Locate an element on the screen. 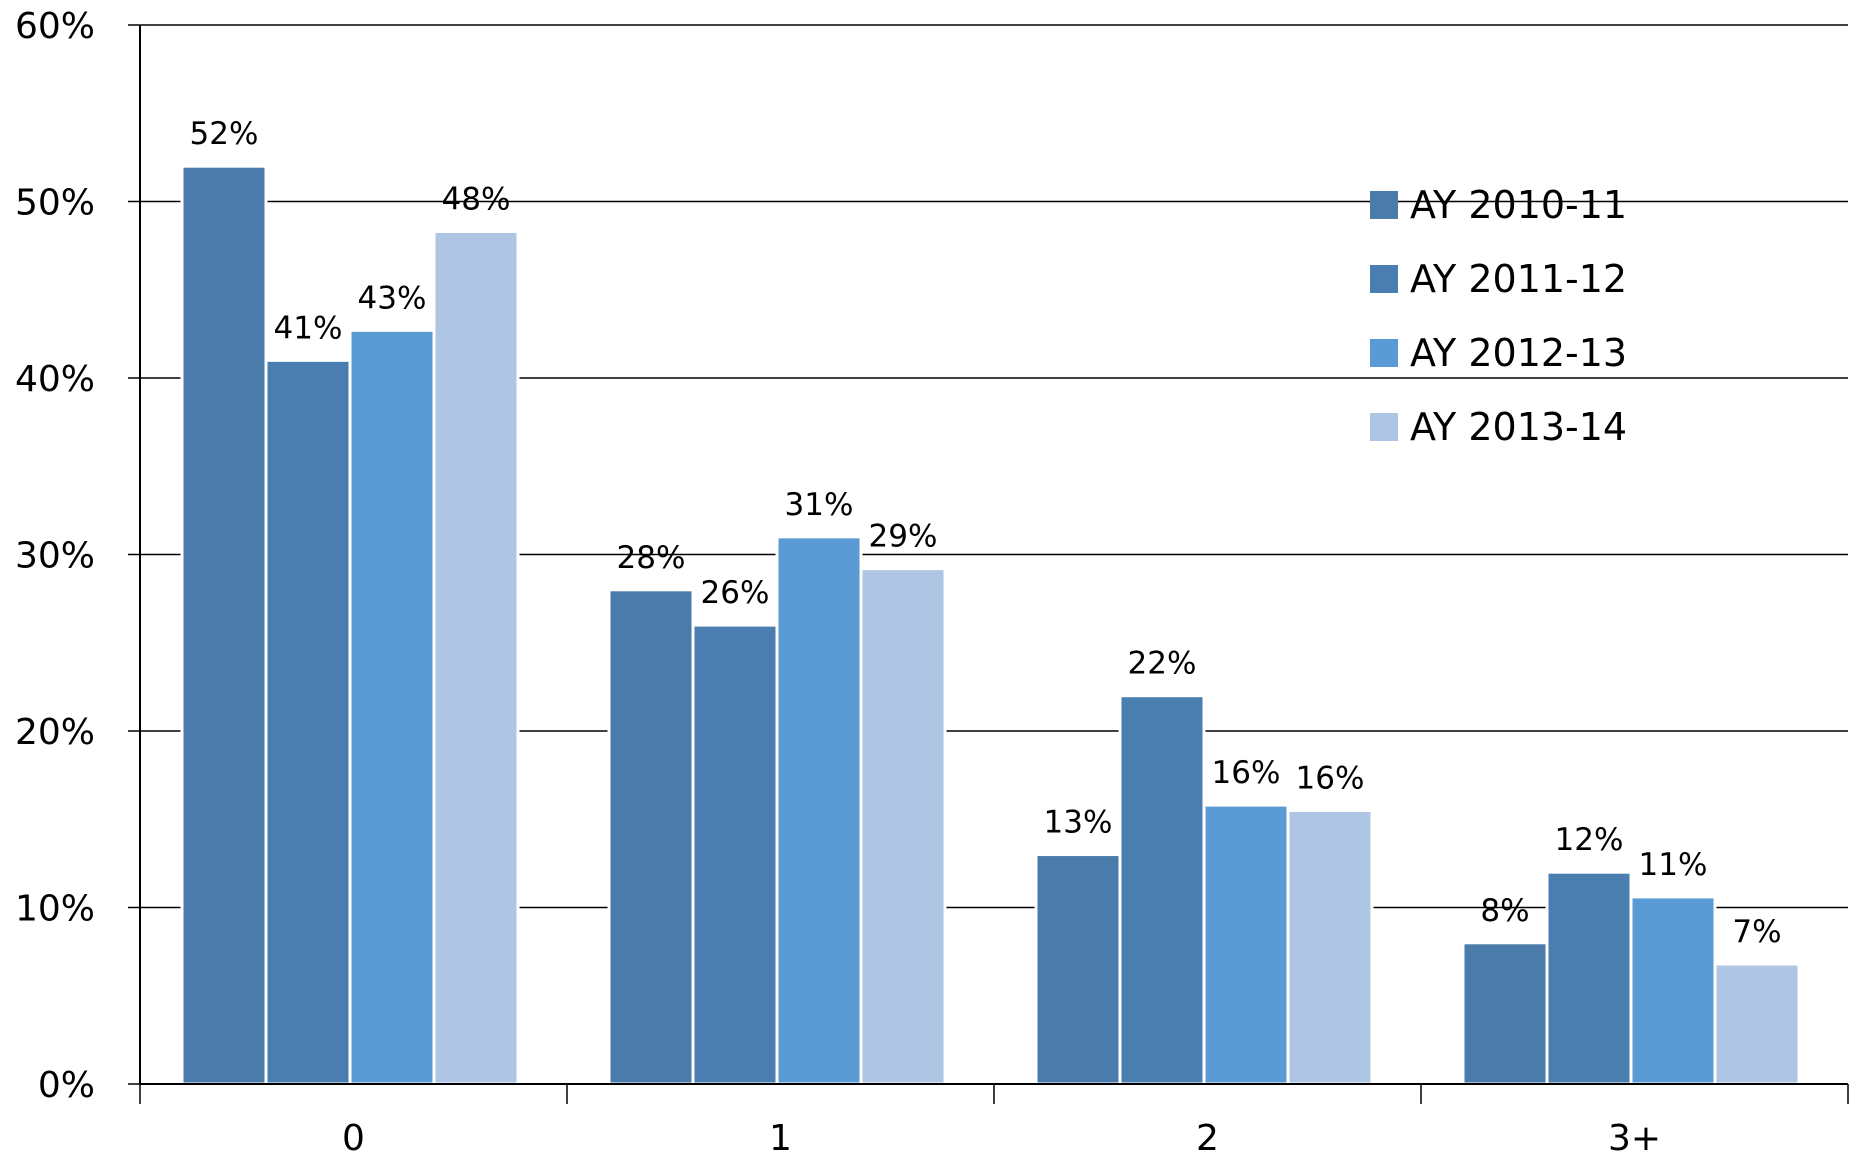 The image size is (1856, 1168). legend: AY 2010-11 AY 2011-12 AY 2012-13 AY 2013-14 is located at coordinates (1498, 316).